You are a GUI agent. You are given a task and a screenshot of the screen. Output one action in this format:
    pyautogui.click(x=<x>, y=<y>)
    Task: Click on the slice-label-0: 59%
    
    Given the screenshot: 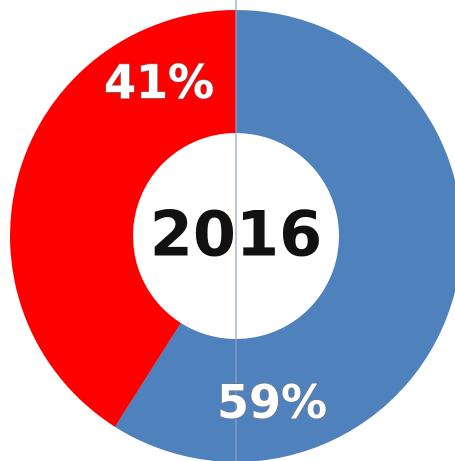 What is the action you would take?
    pyautogui.click(x=272, y=402)
    